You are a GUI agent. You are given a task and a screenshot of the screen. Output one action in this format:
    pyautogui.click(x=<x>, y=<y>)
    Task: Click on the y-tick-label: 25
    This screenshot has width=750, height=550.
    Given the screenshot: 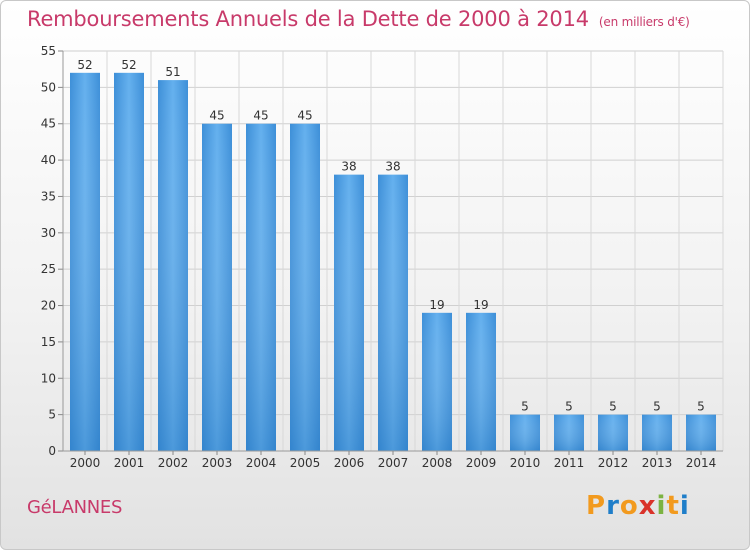 What is the action you would take?
    pyautogui.click(x=48, y=269)
    